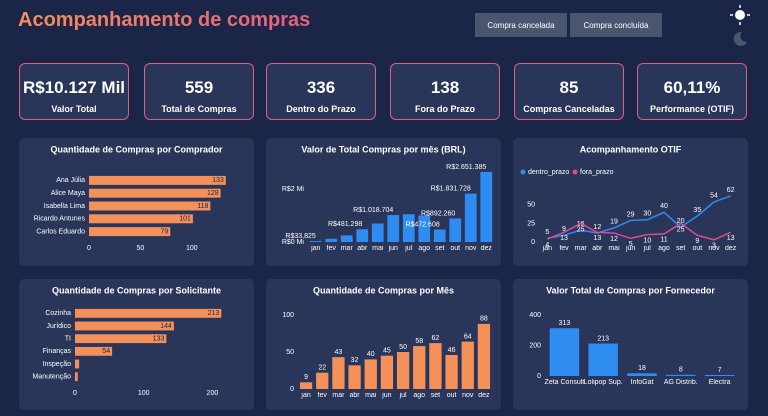  What do you see at coordinates (293, 189) in the screenshot?
I see `y-tick-label: R$2 Mi` at bounding box center [293, 189].